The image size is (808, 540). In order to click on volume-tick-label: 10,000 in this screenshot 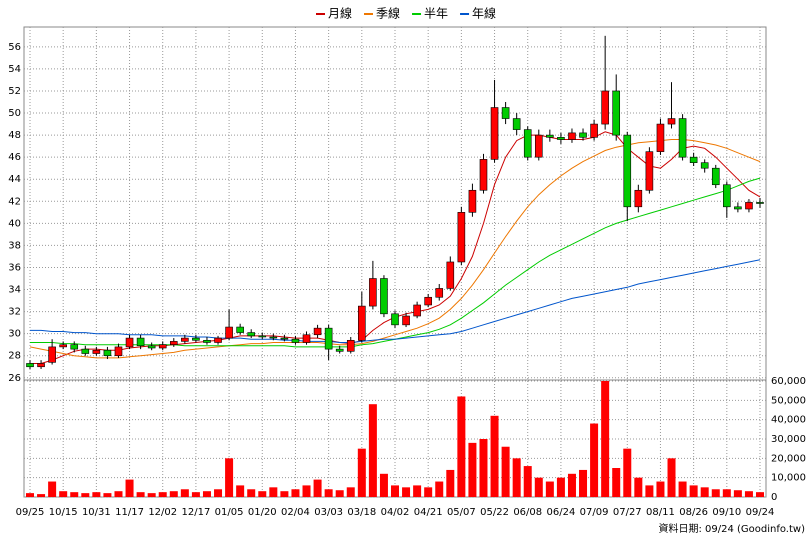, I will do `click(788, 478)`.